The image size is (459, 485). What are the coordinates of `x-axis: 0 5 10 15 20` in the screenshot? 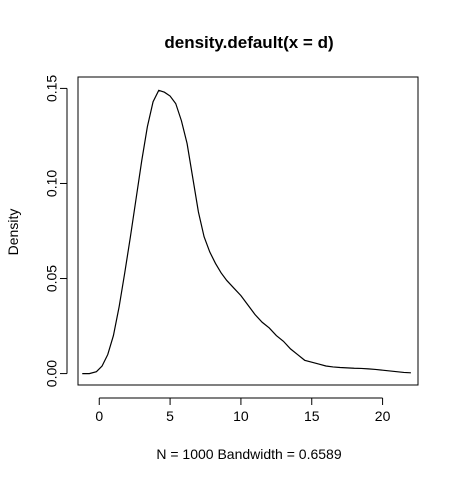 It's located at (243, 410).